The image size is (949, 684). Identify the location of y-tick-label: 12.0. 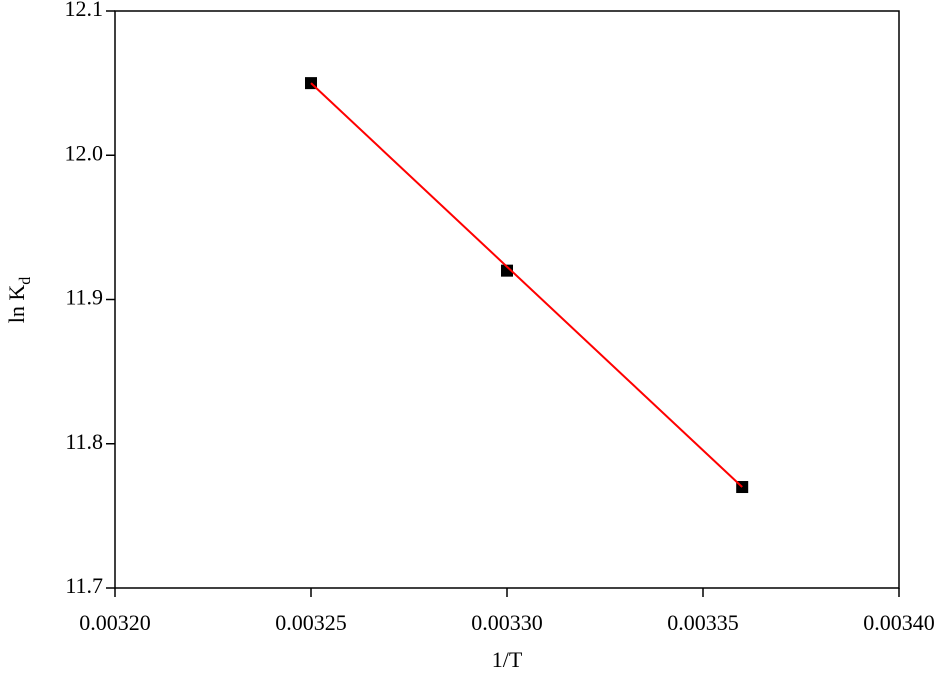
(84, 152).